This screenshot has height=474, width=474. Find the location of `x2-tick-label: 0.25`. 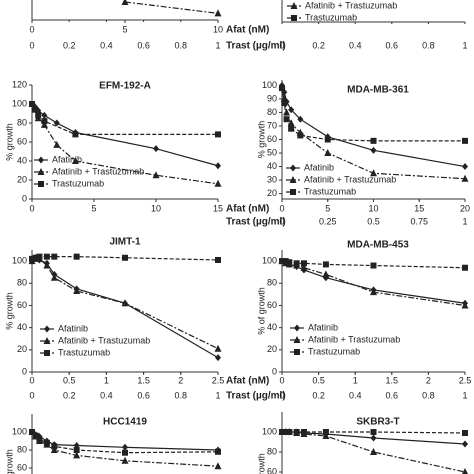

x2-tick-label: 0.25 is located at coordinates (328, 221).